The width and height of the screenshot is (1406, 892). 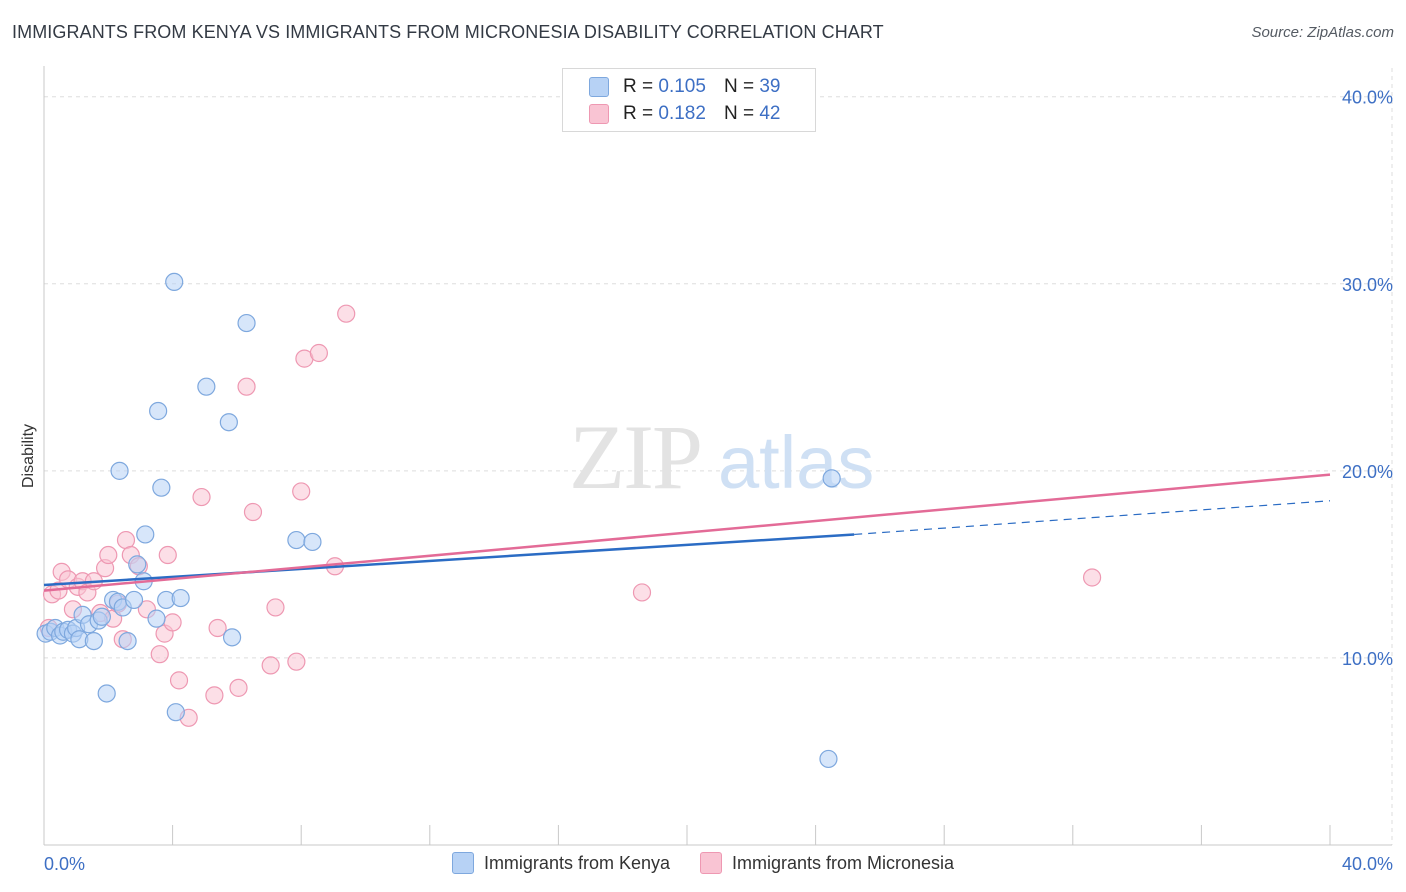 I want to click on stats-legend: R = 0.105 N = 39 R = 0.182 N = 42, so click(x=689, y=100).